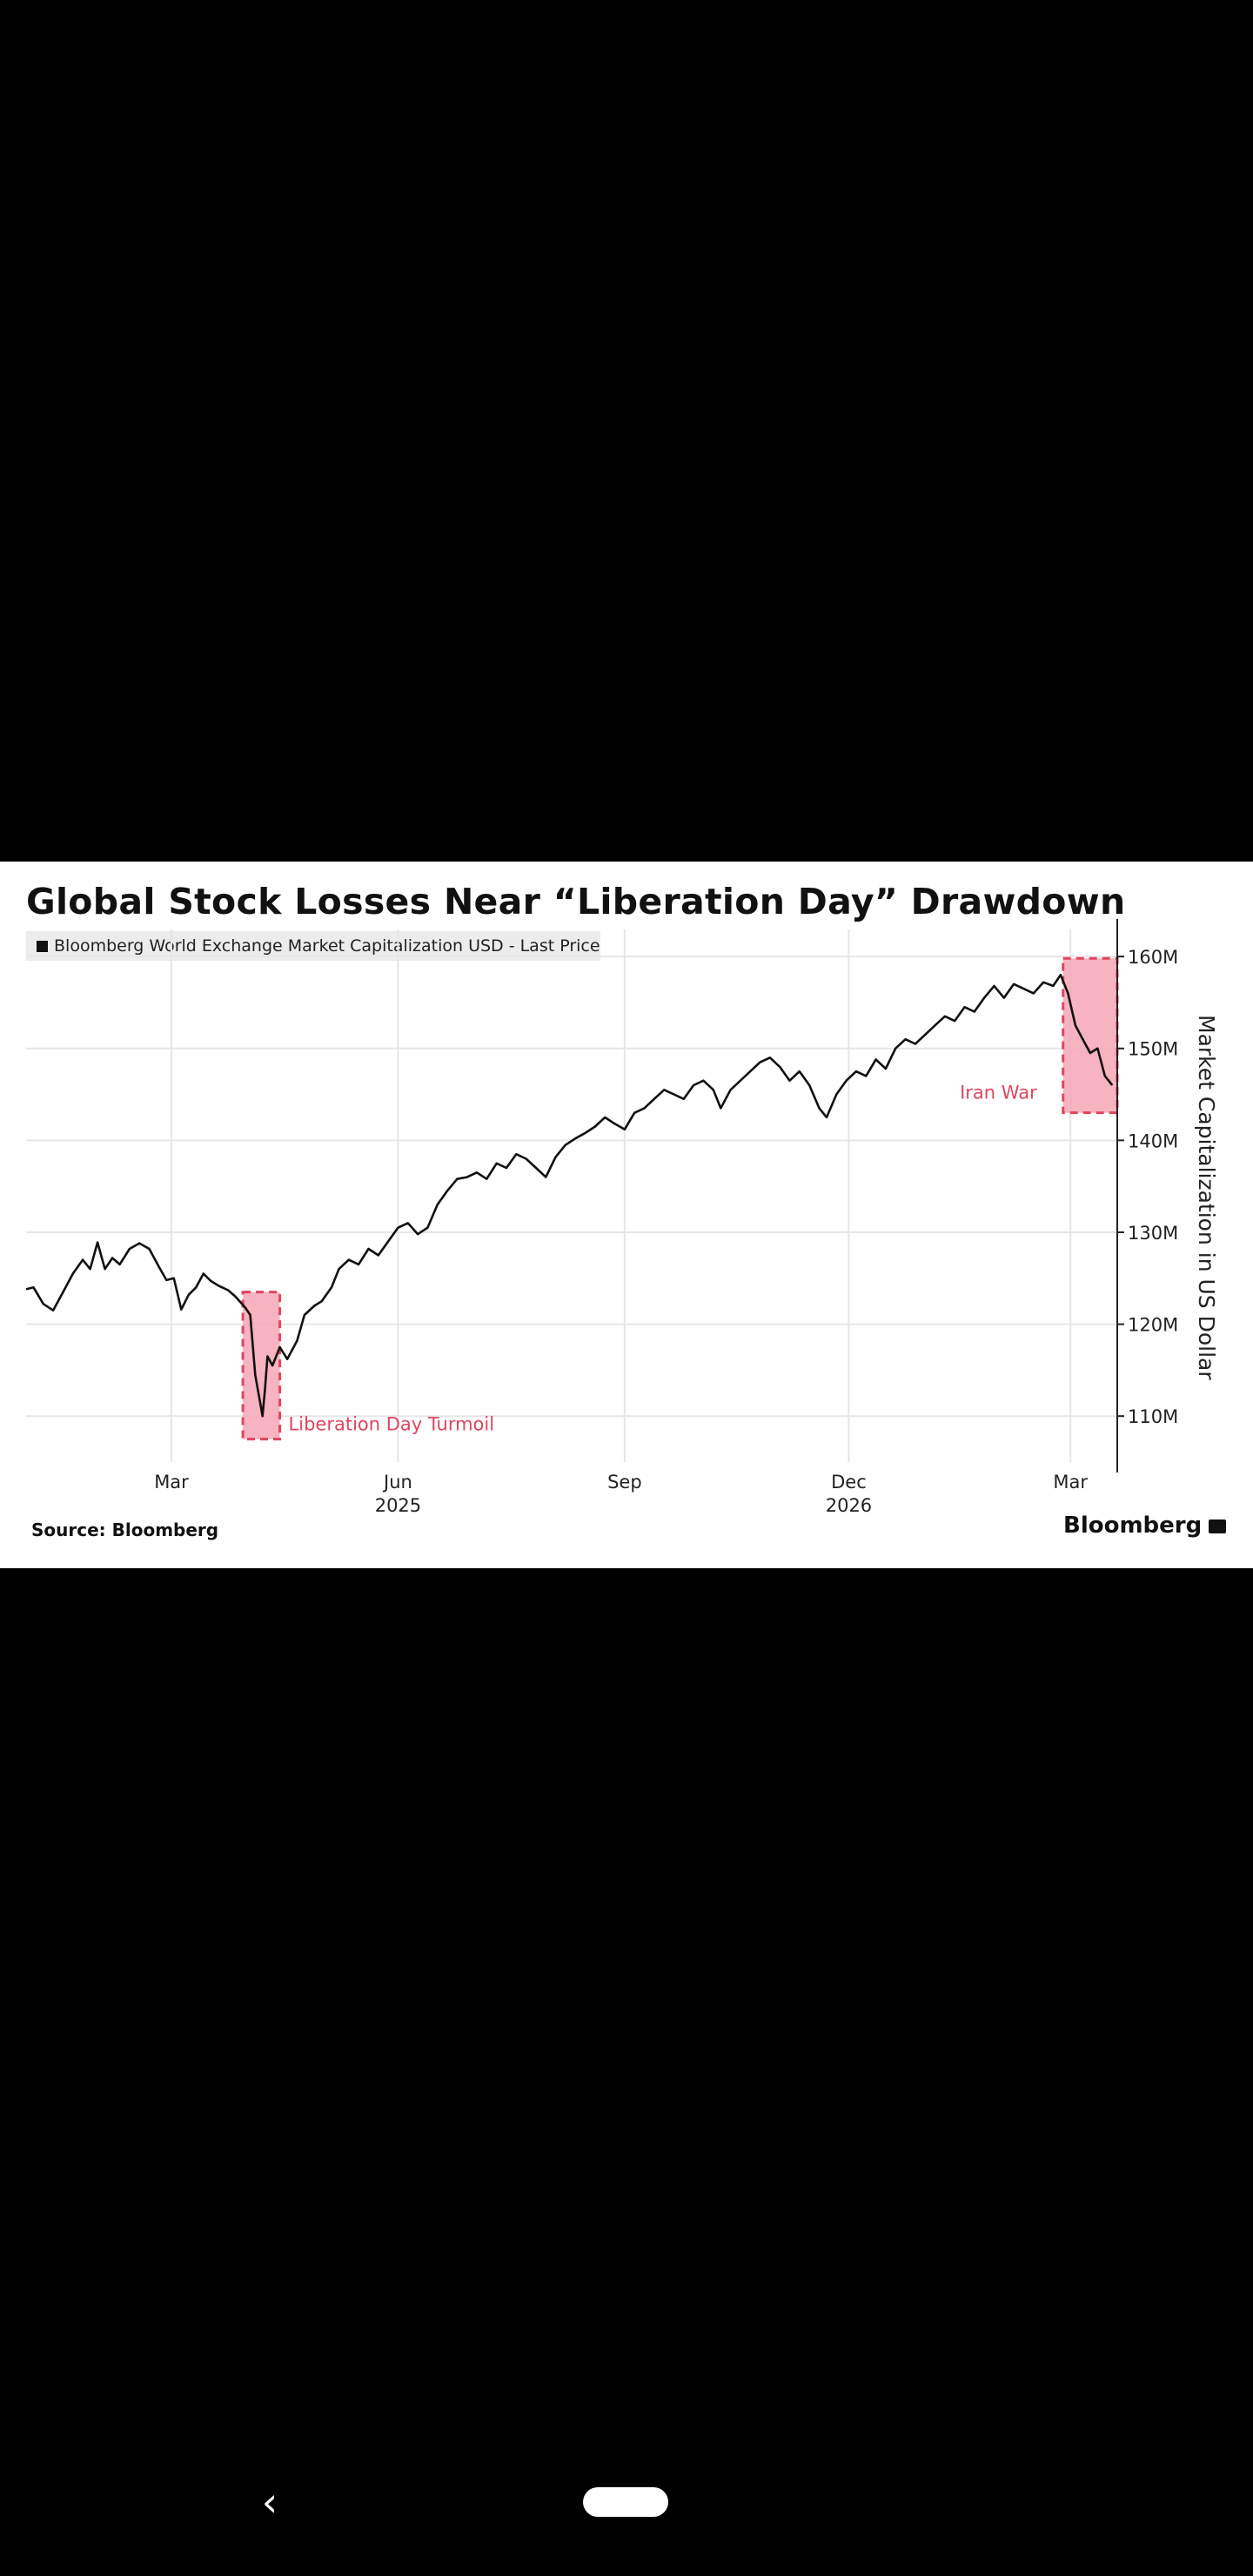 This screenshot has height=2576, width=1253. What do you see at coordinates (1206, 1197) in the screenshot?
I see `y-axis-label: Market Capitalization in US Dollar` at bounding box center [1206, 1197].